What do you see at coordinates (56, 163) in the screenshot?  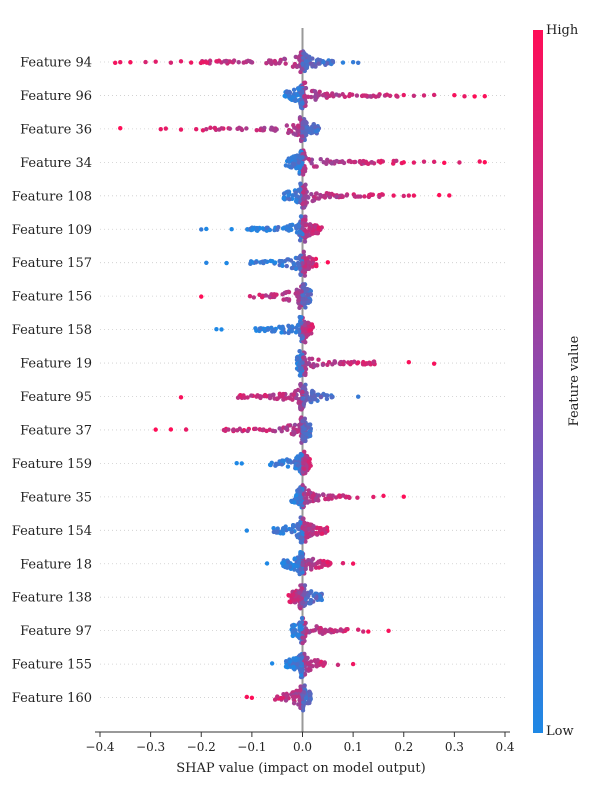 I see `feature-label: Feature 34` at bounding box center [56, 163].